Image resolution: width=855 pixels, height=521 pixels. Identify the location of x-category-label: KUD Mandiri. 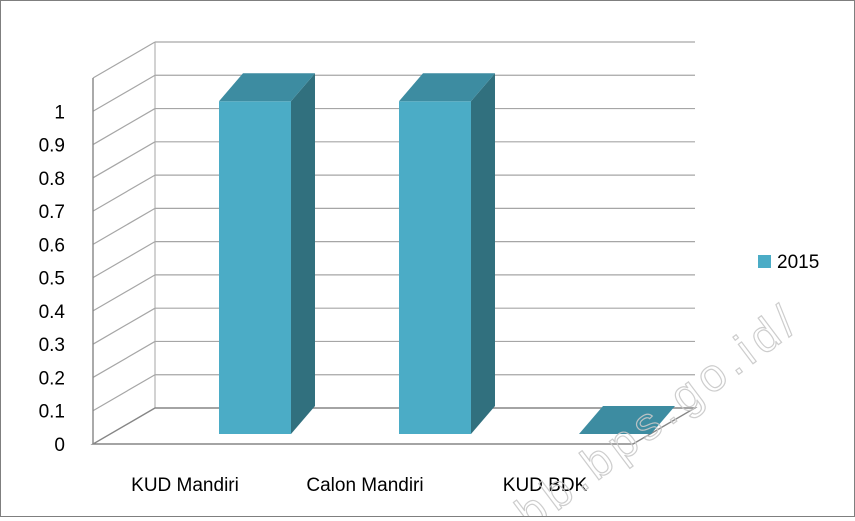
(185, 485).